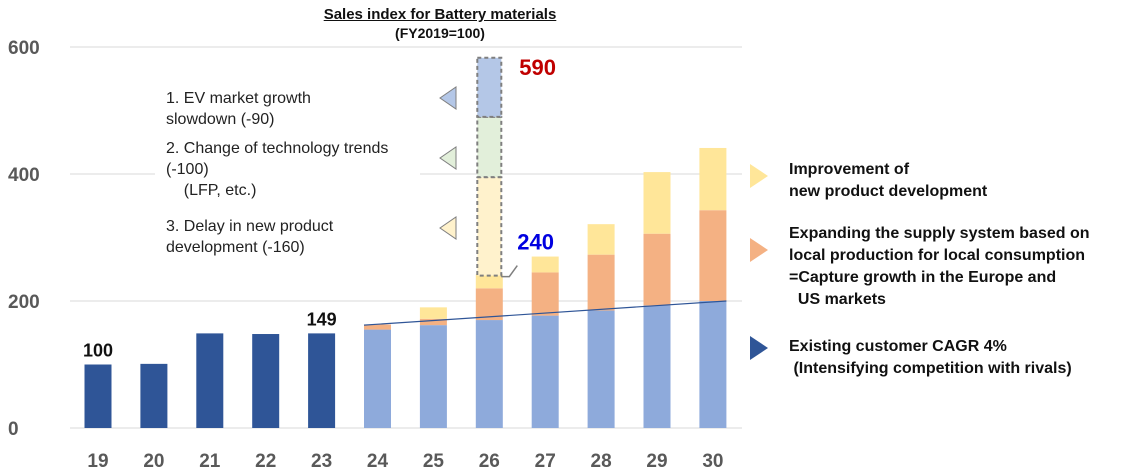  I want to click on trend-line, so click(545, 313).